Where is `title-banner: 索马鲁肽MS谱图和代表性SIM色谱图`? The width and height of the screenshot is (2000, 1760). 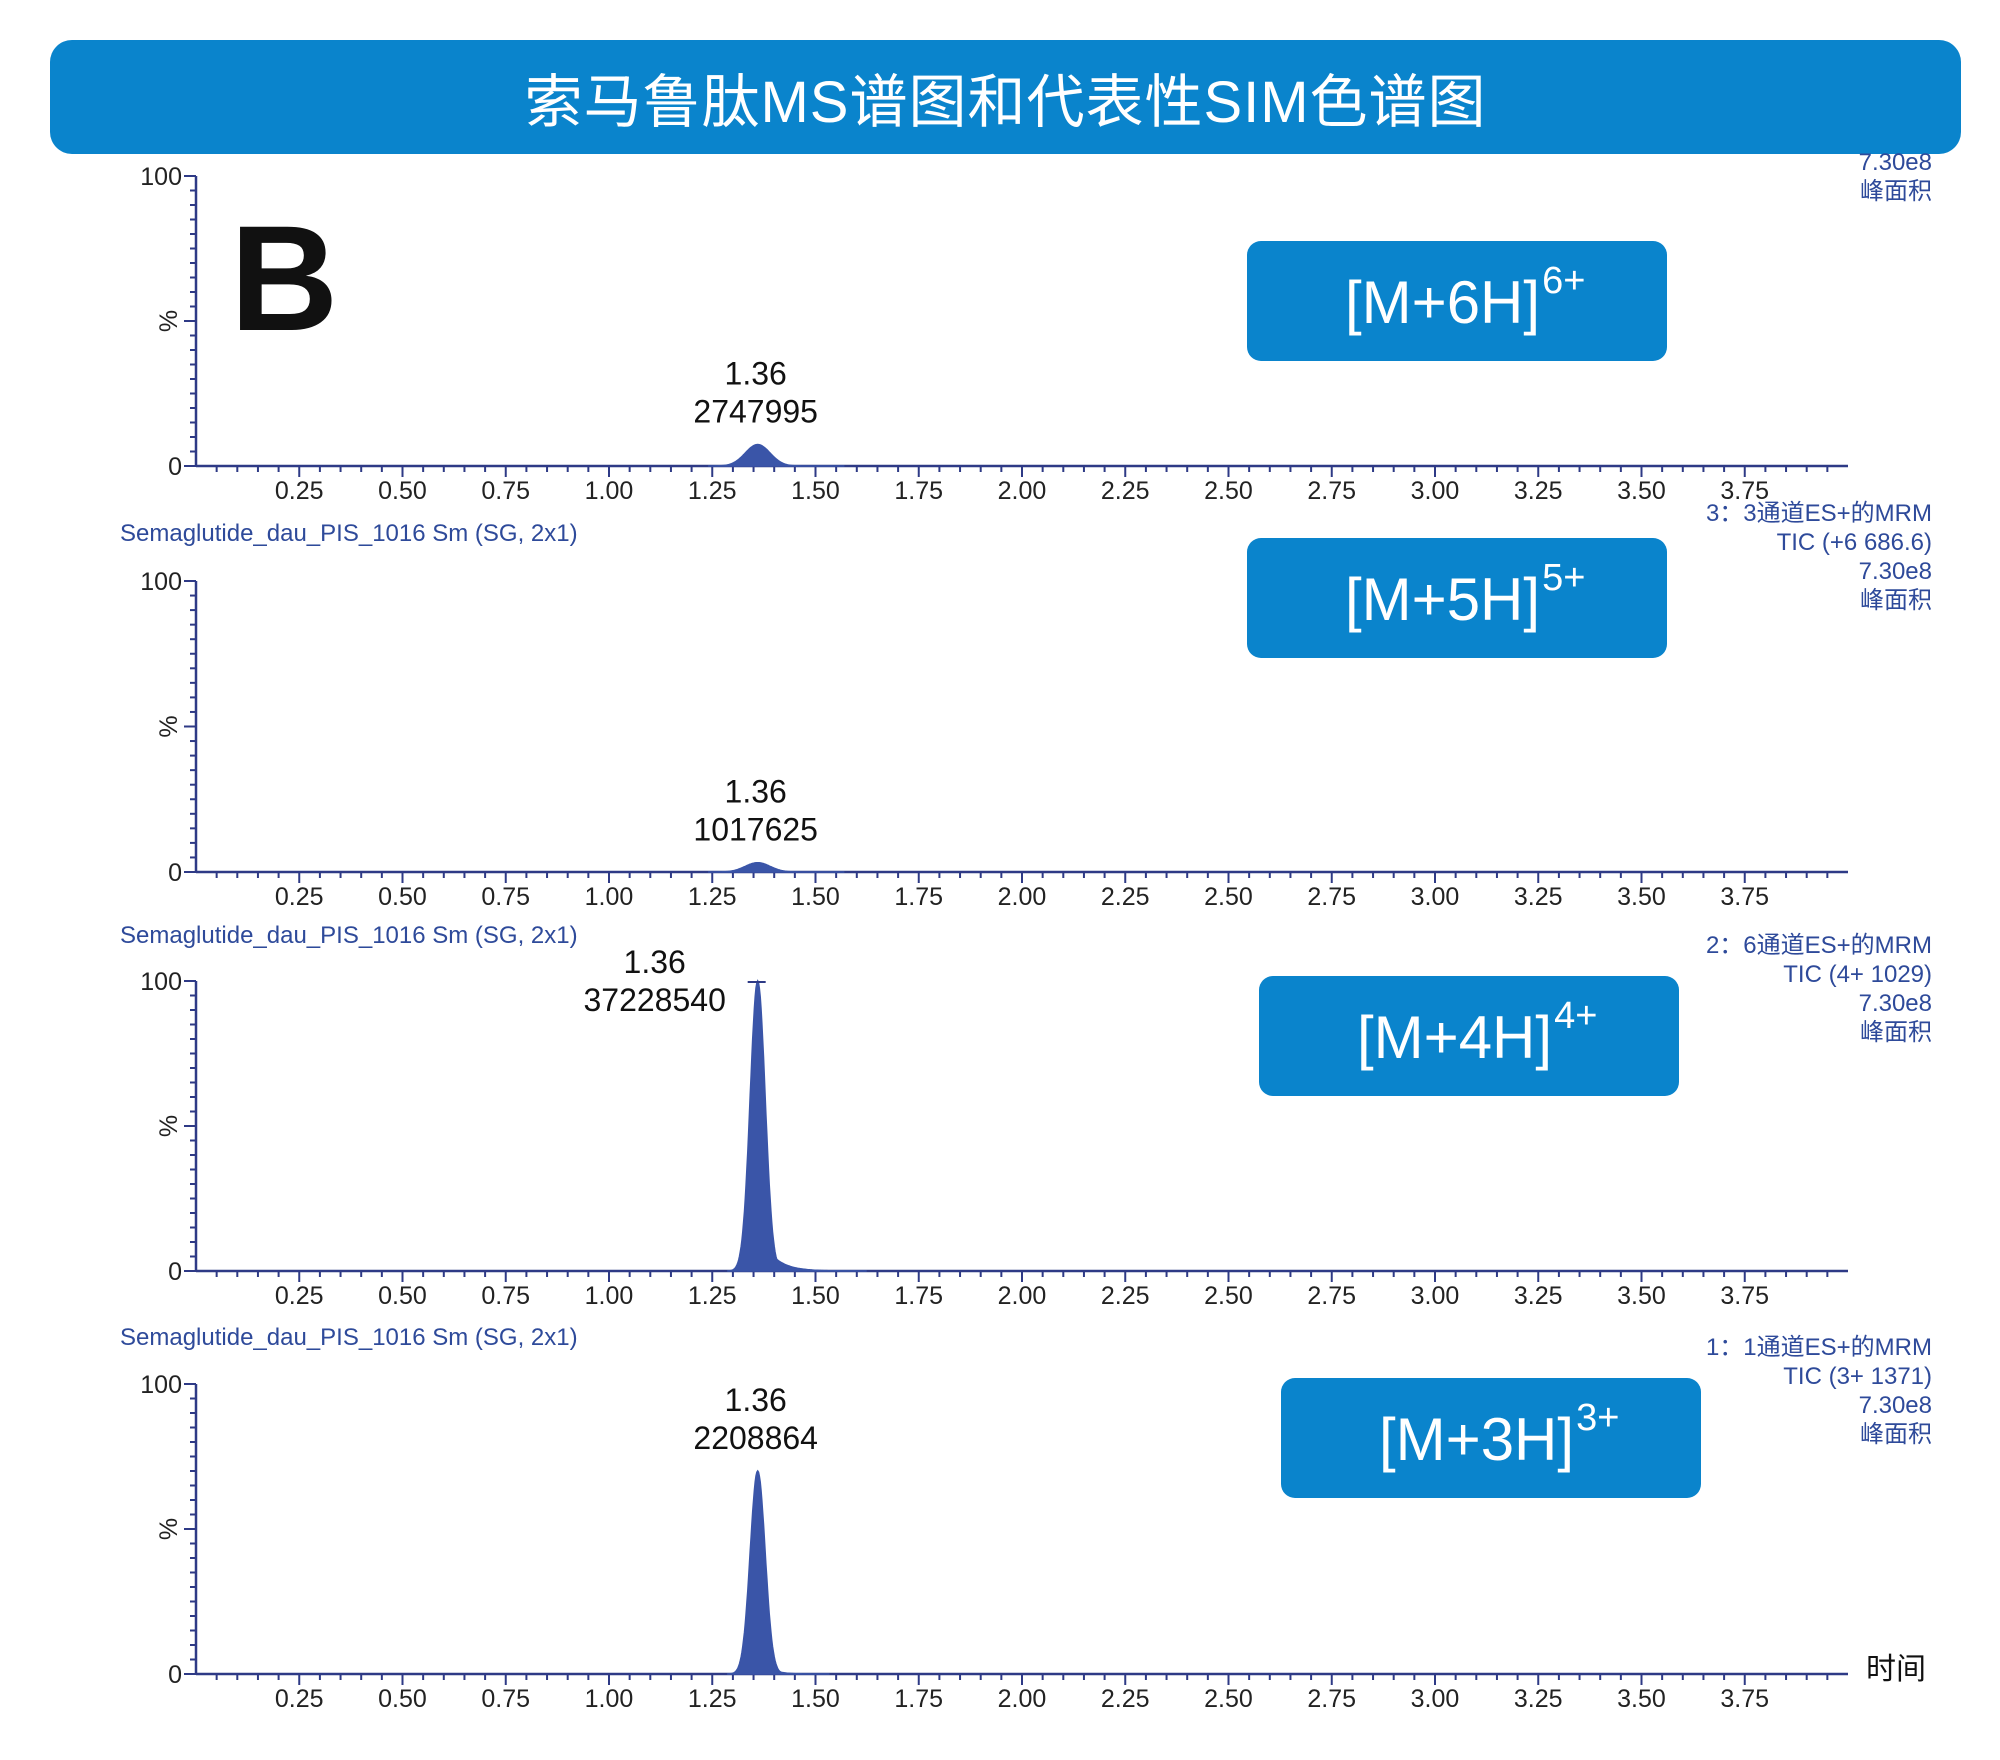
title-banner: 索马鲁肽MS谱图和代表性SIM色谱图 is located at coordinates (1005, 97).